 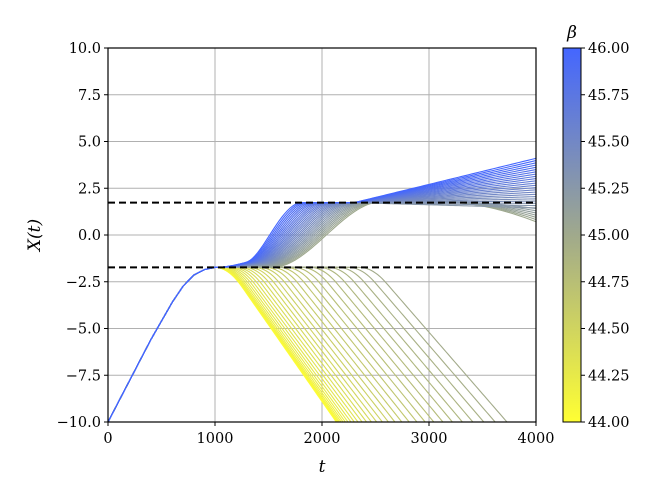 What do you see at coordinates (609, 283) in the screenshot?
I see `colorbar-tick-label: 44.75` at bounding box center [609, 283].